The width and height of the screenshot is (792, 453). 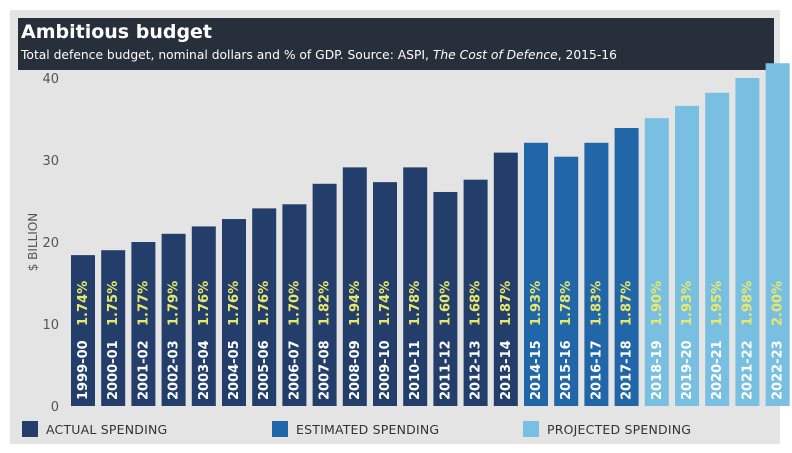 What do you see at coordinates (50, 243) in the screenshot?
I see `y-tick-label: 20` at bounding box center [50, 243].